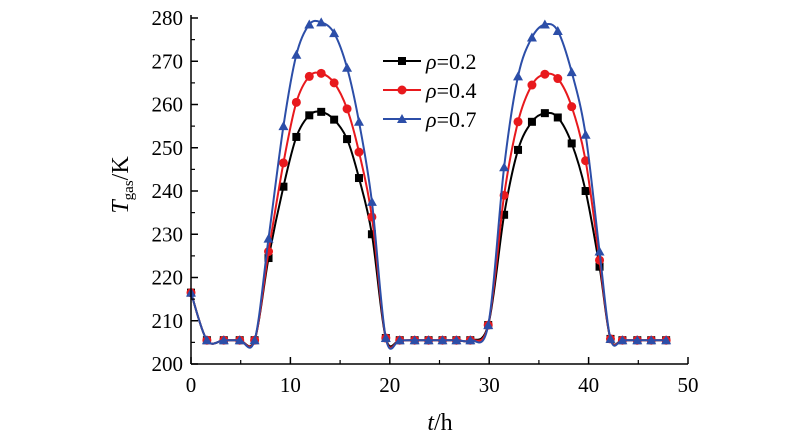 Image resolution: width=800 pixels, height=438 pixels. What do you see at coordinates (121, 168) in the screenshot?
I see `y-axis-label-unit: /K` at bounding box center [121, 168].